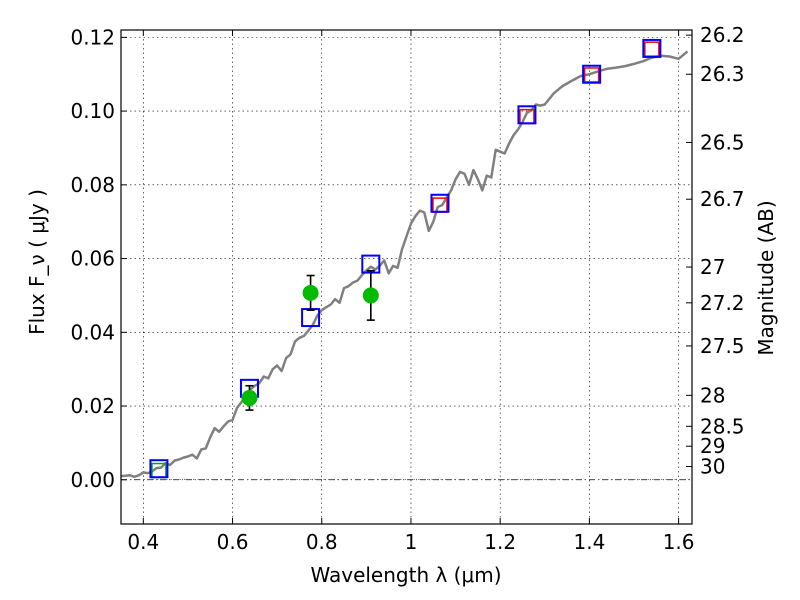  What do you see at coordinates (500, 542) in the screenshot?
I see `x-tick-label: 1.2` at bounding box center [500, 542].